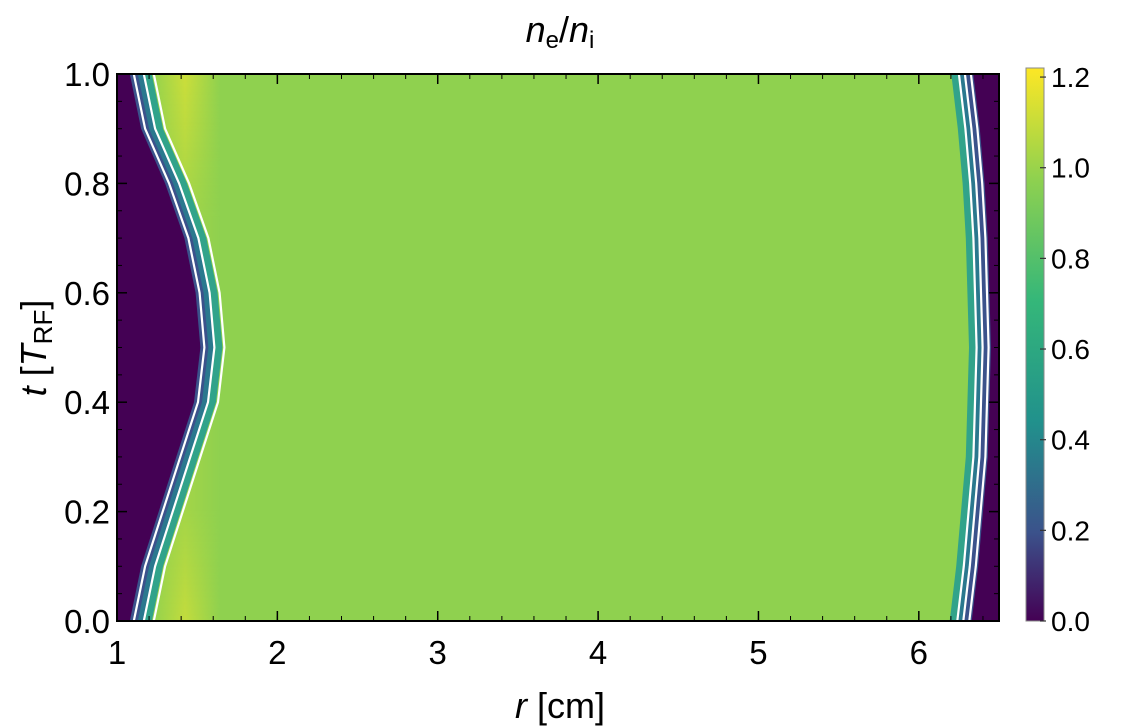  What do you see at coordinates (758, 652) in the screenshot?
I see `x-tick-label: 5` at bounding box center [758, 652].